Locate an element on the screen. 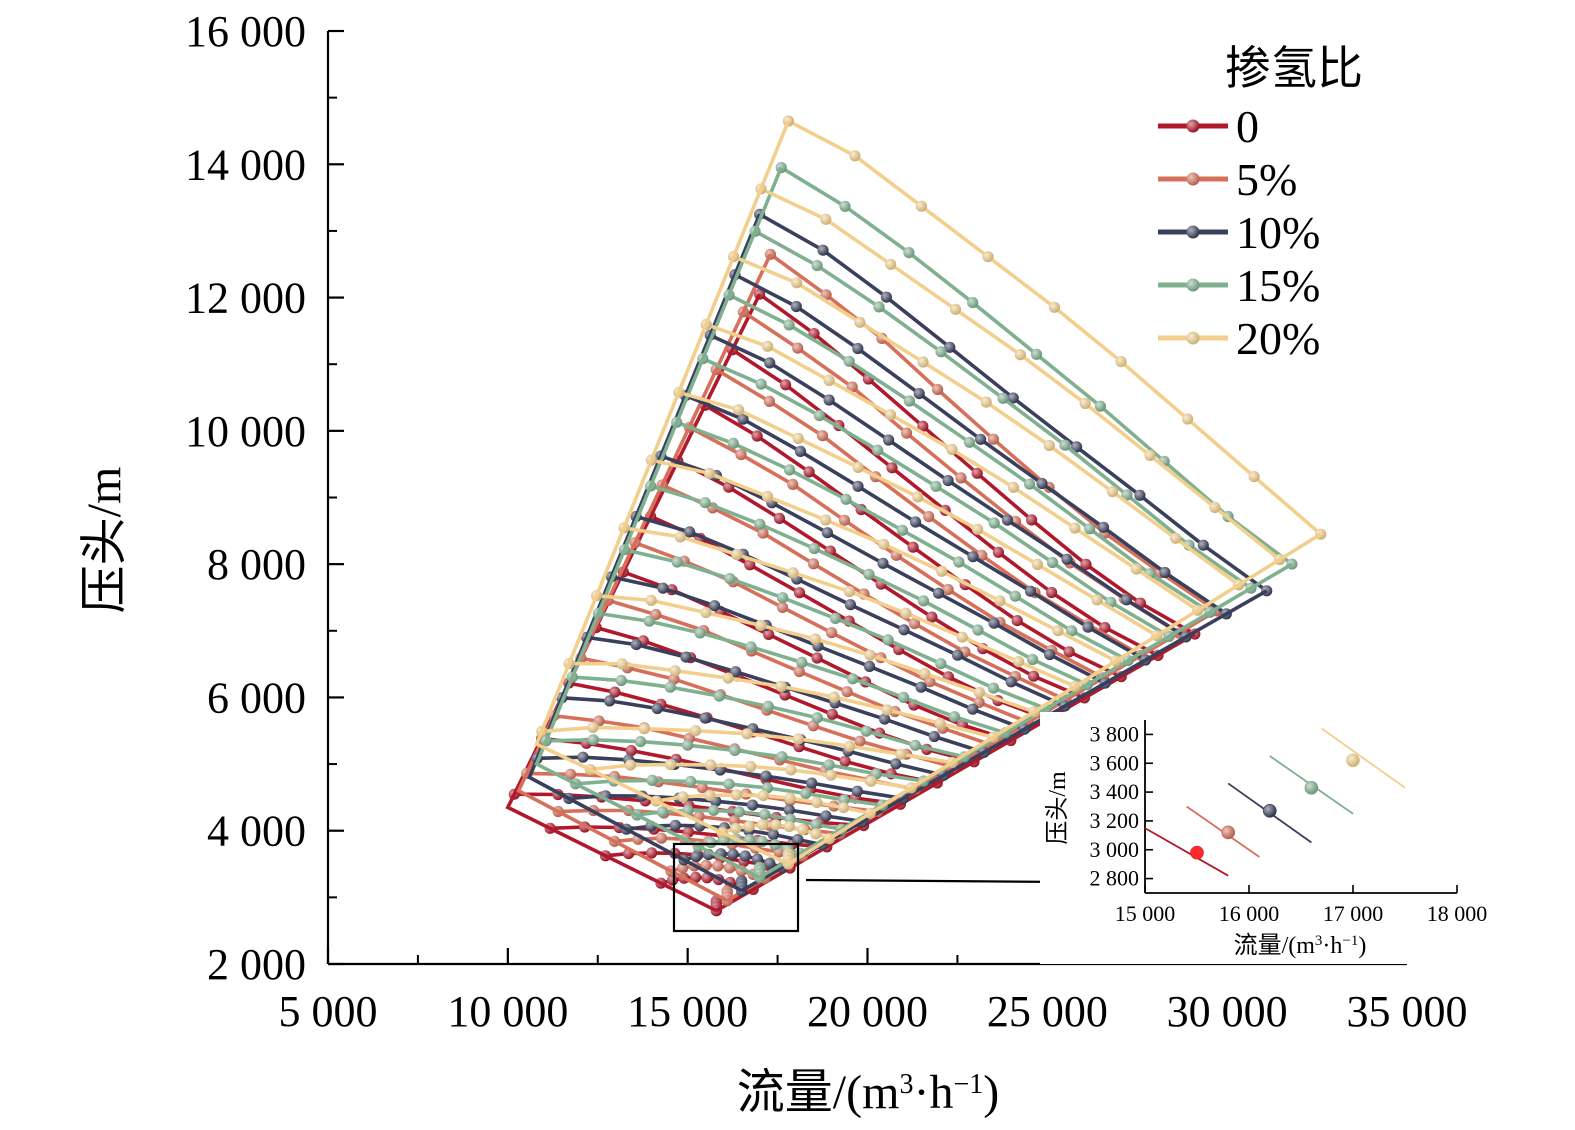  y-tick-label: 8 000 is located at coordinates (256, 564).